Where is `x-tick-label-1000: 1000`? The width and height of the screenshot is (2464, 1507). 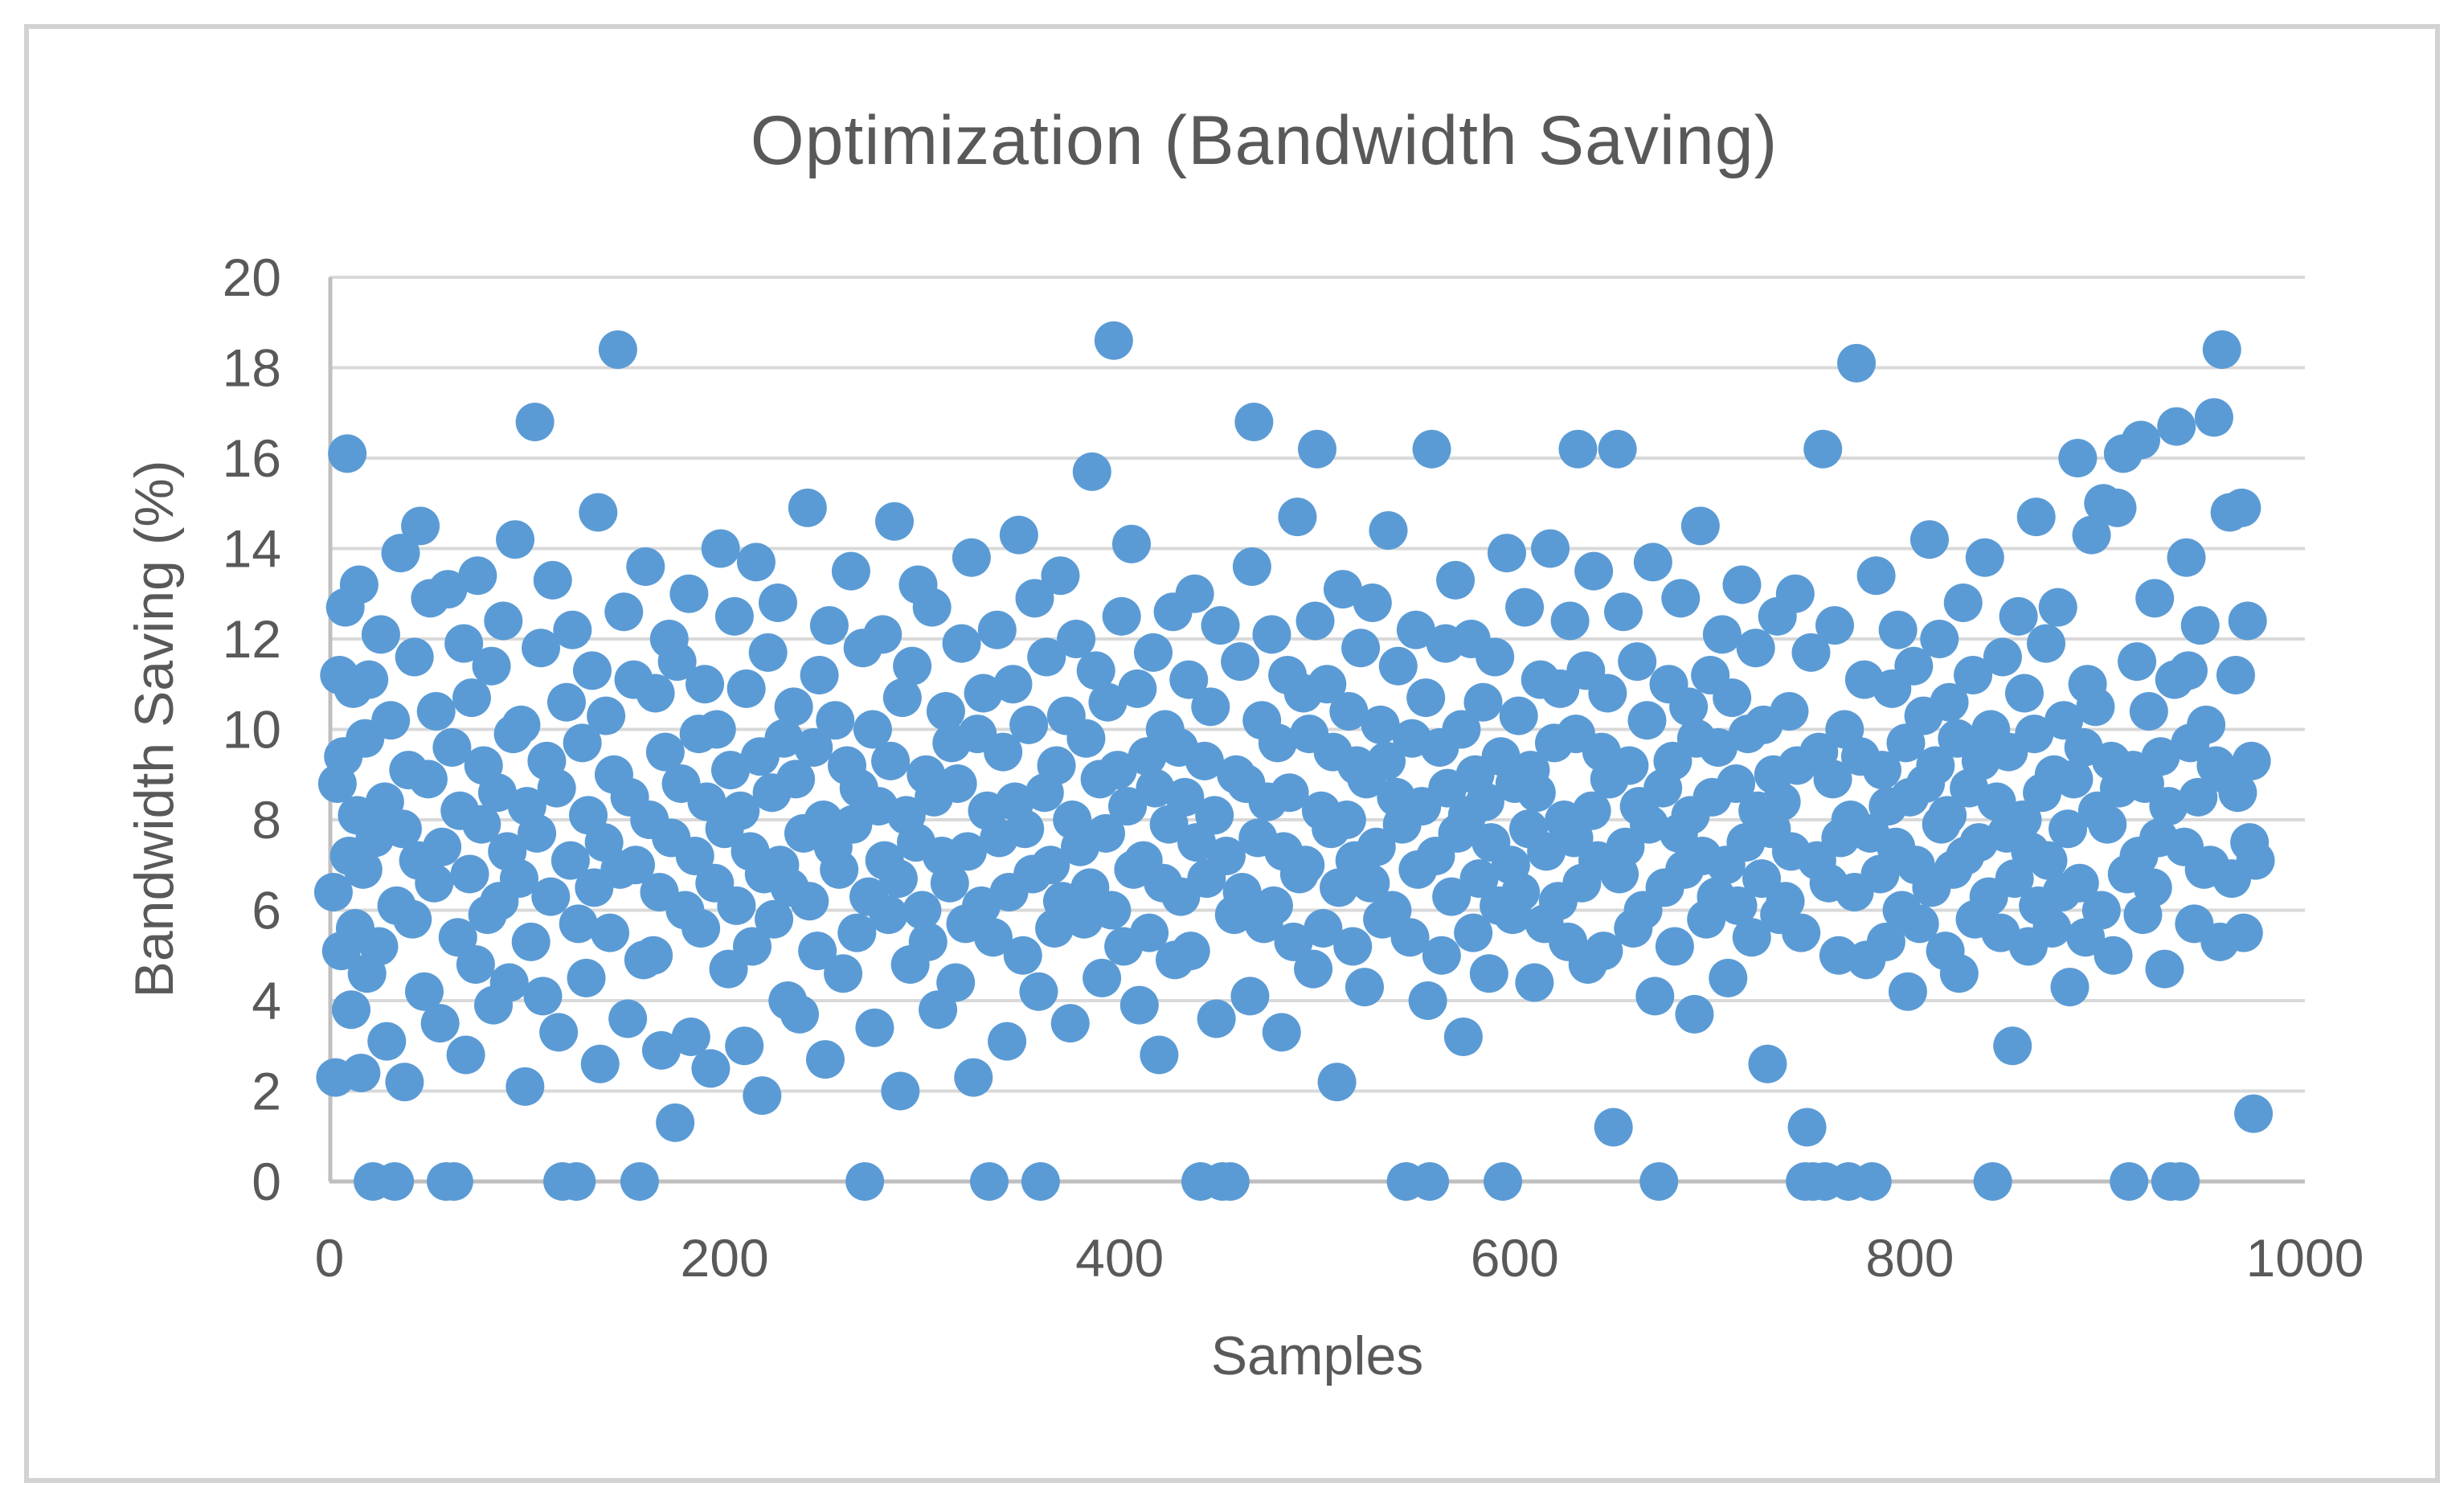 x-tick-label-1000: 1000 is located at coordinates (2305, 1258).